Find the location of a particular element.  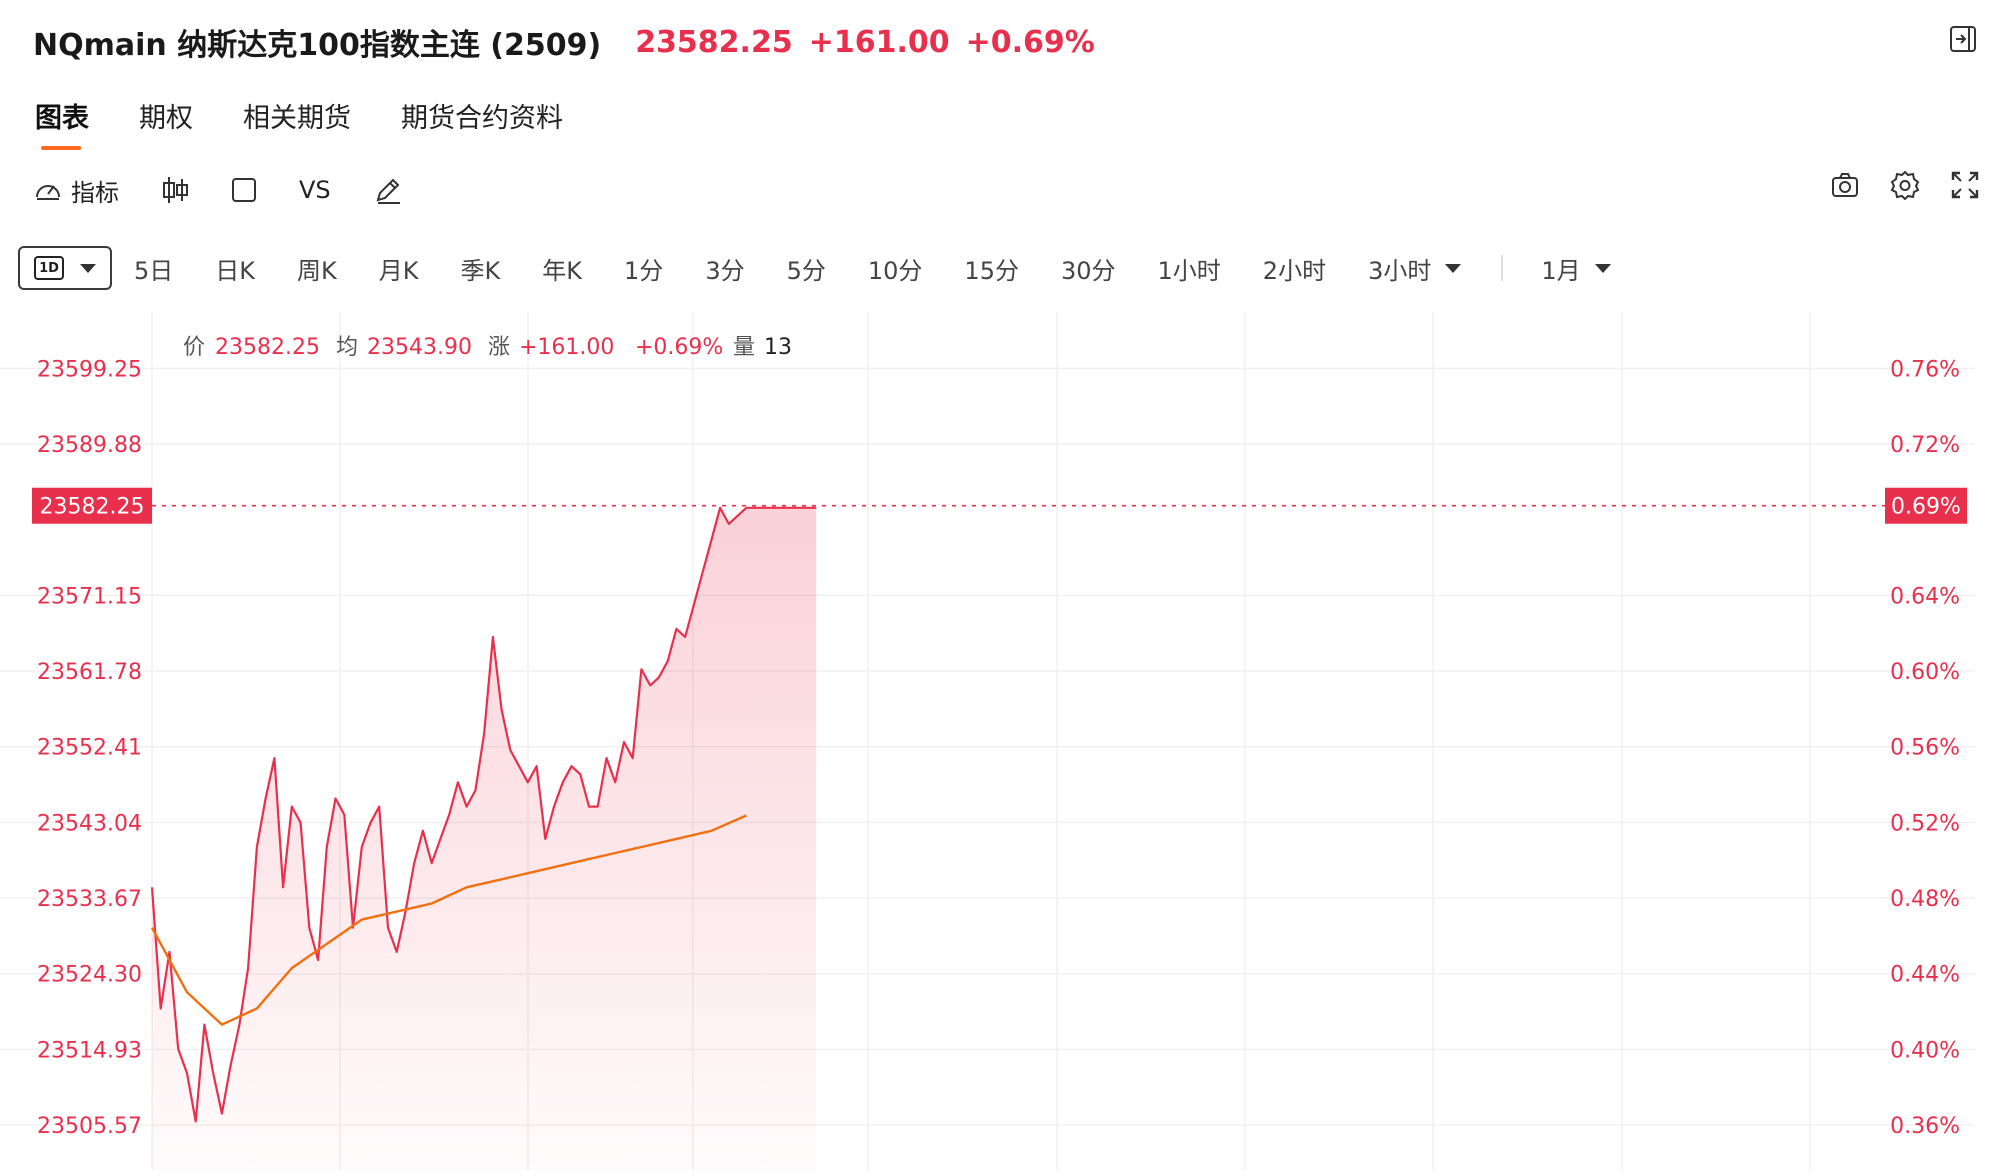

period-monthly: 月K is located at coordinates (398, 270).